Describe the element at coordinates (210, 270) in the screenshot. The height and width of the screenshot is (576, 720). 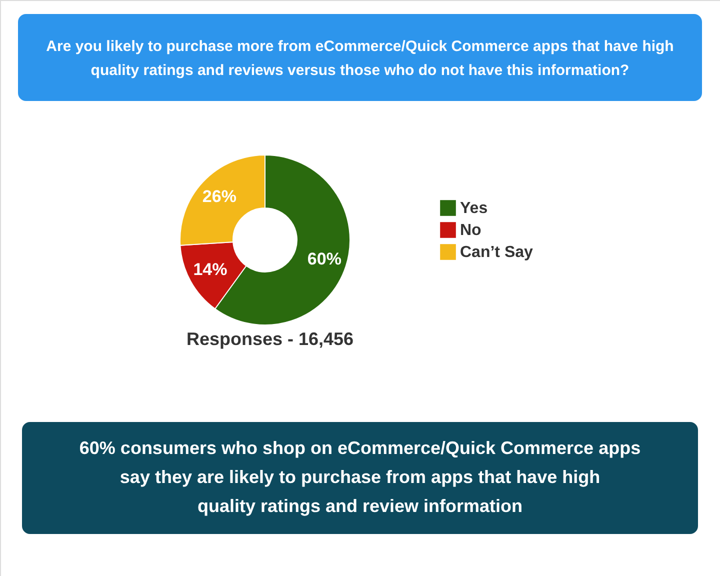
I see `data-label: 14%` at that location.